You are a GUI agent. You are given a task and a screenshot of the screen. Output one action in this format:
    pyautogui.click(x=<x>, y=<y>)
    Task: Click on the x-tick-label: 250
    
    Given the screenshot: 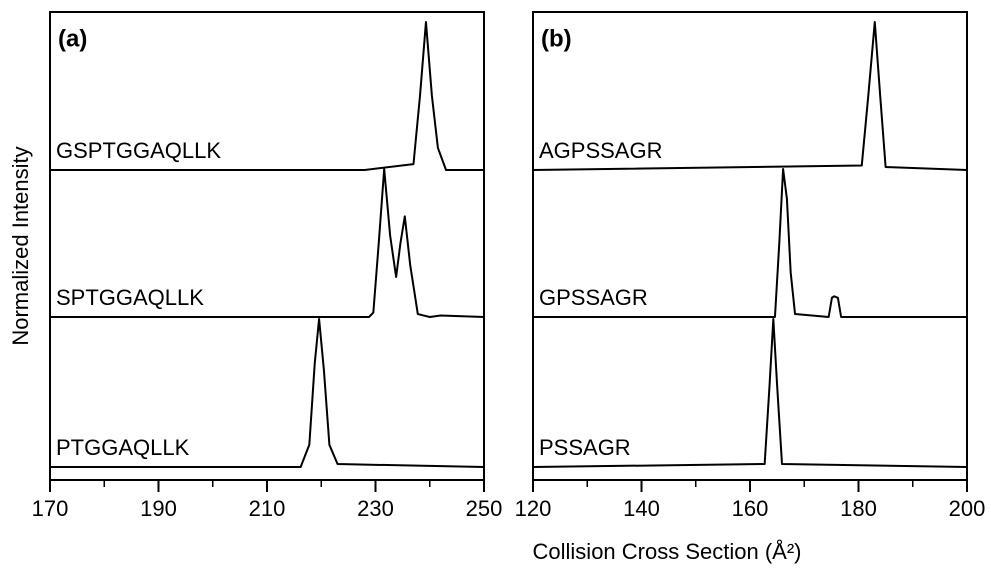 What is the action you would take?
    pyautogui.click(x=484, y=508)
    